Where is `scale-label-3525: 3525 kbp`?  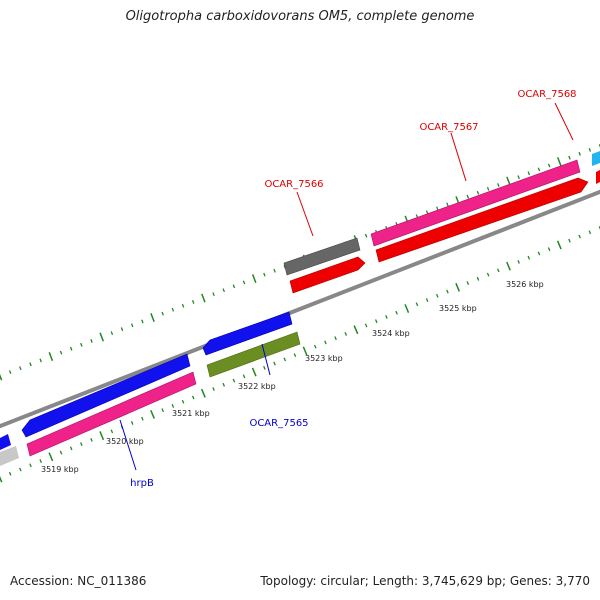
scale-label-3525: 3525 kbp is located at coordinates (458, 308).